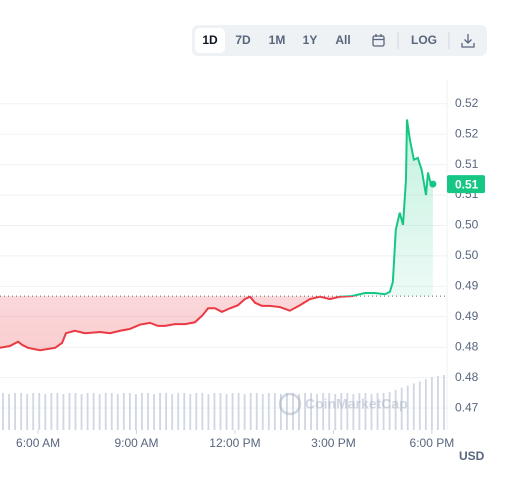 The width and height of the screenshot is (507, 484). What do you see at coordinates (310, 40) in the screenshot?
I see `range-button: 1Y` at bounding box center [310, 40].